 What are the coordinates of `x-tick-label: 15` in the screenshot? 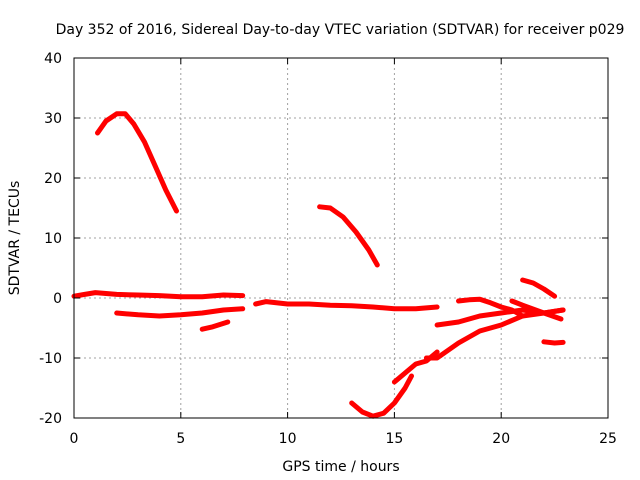 It's located at (394, 439).